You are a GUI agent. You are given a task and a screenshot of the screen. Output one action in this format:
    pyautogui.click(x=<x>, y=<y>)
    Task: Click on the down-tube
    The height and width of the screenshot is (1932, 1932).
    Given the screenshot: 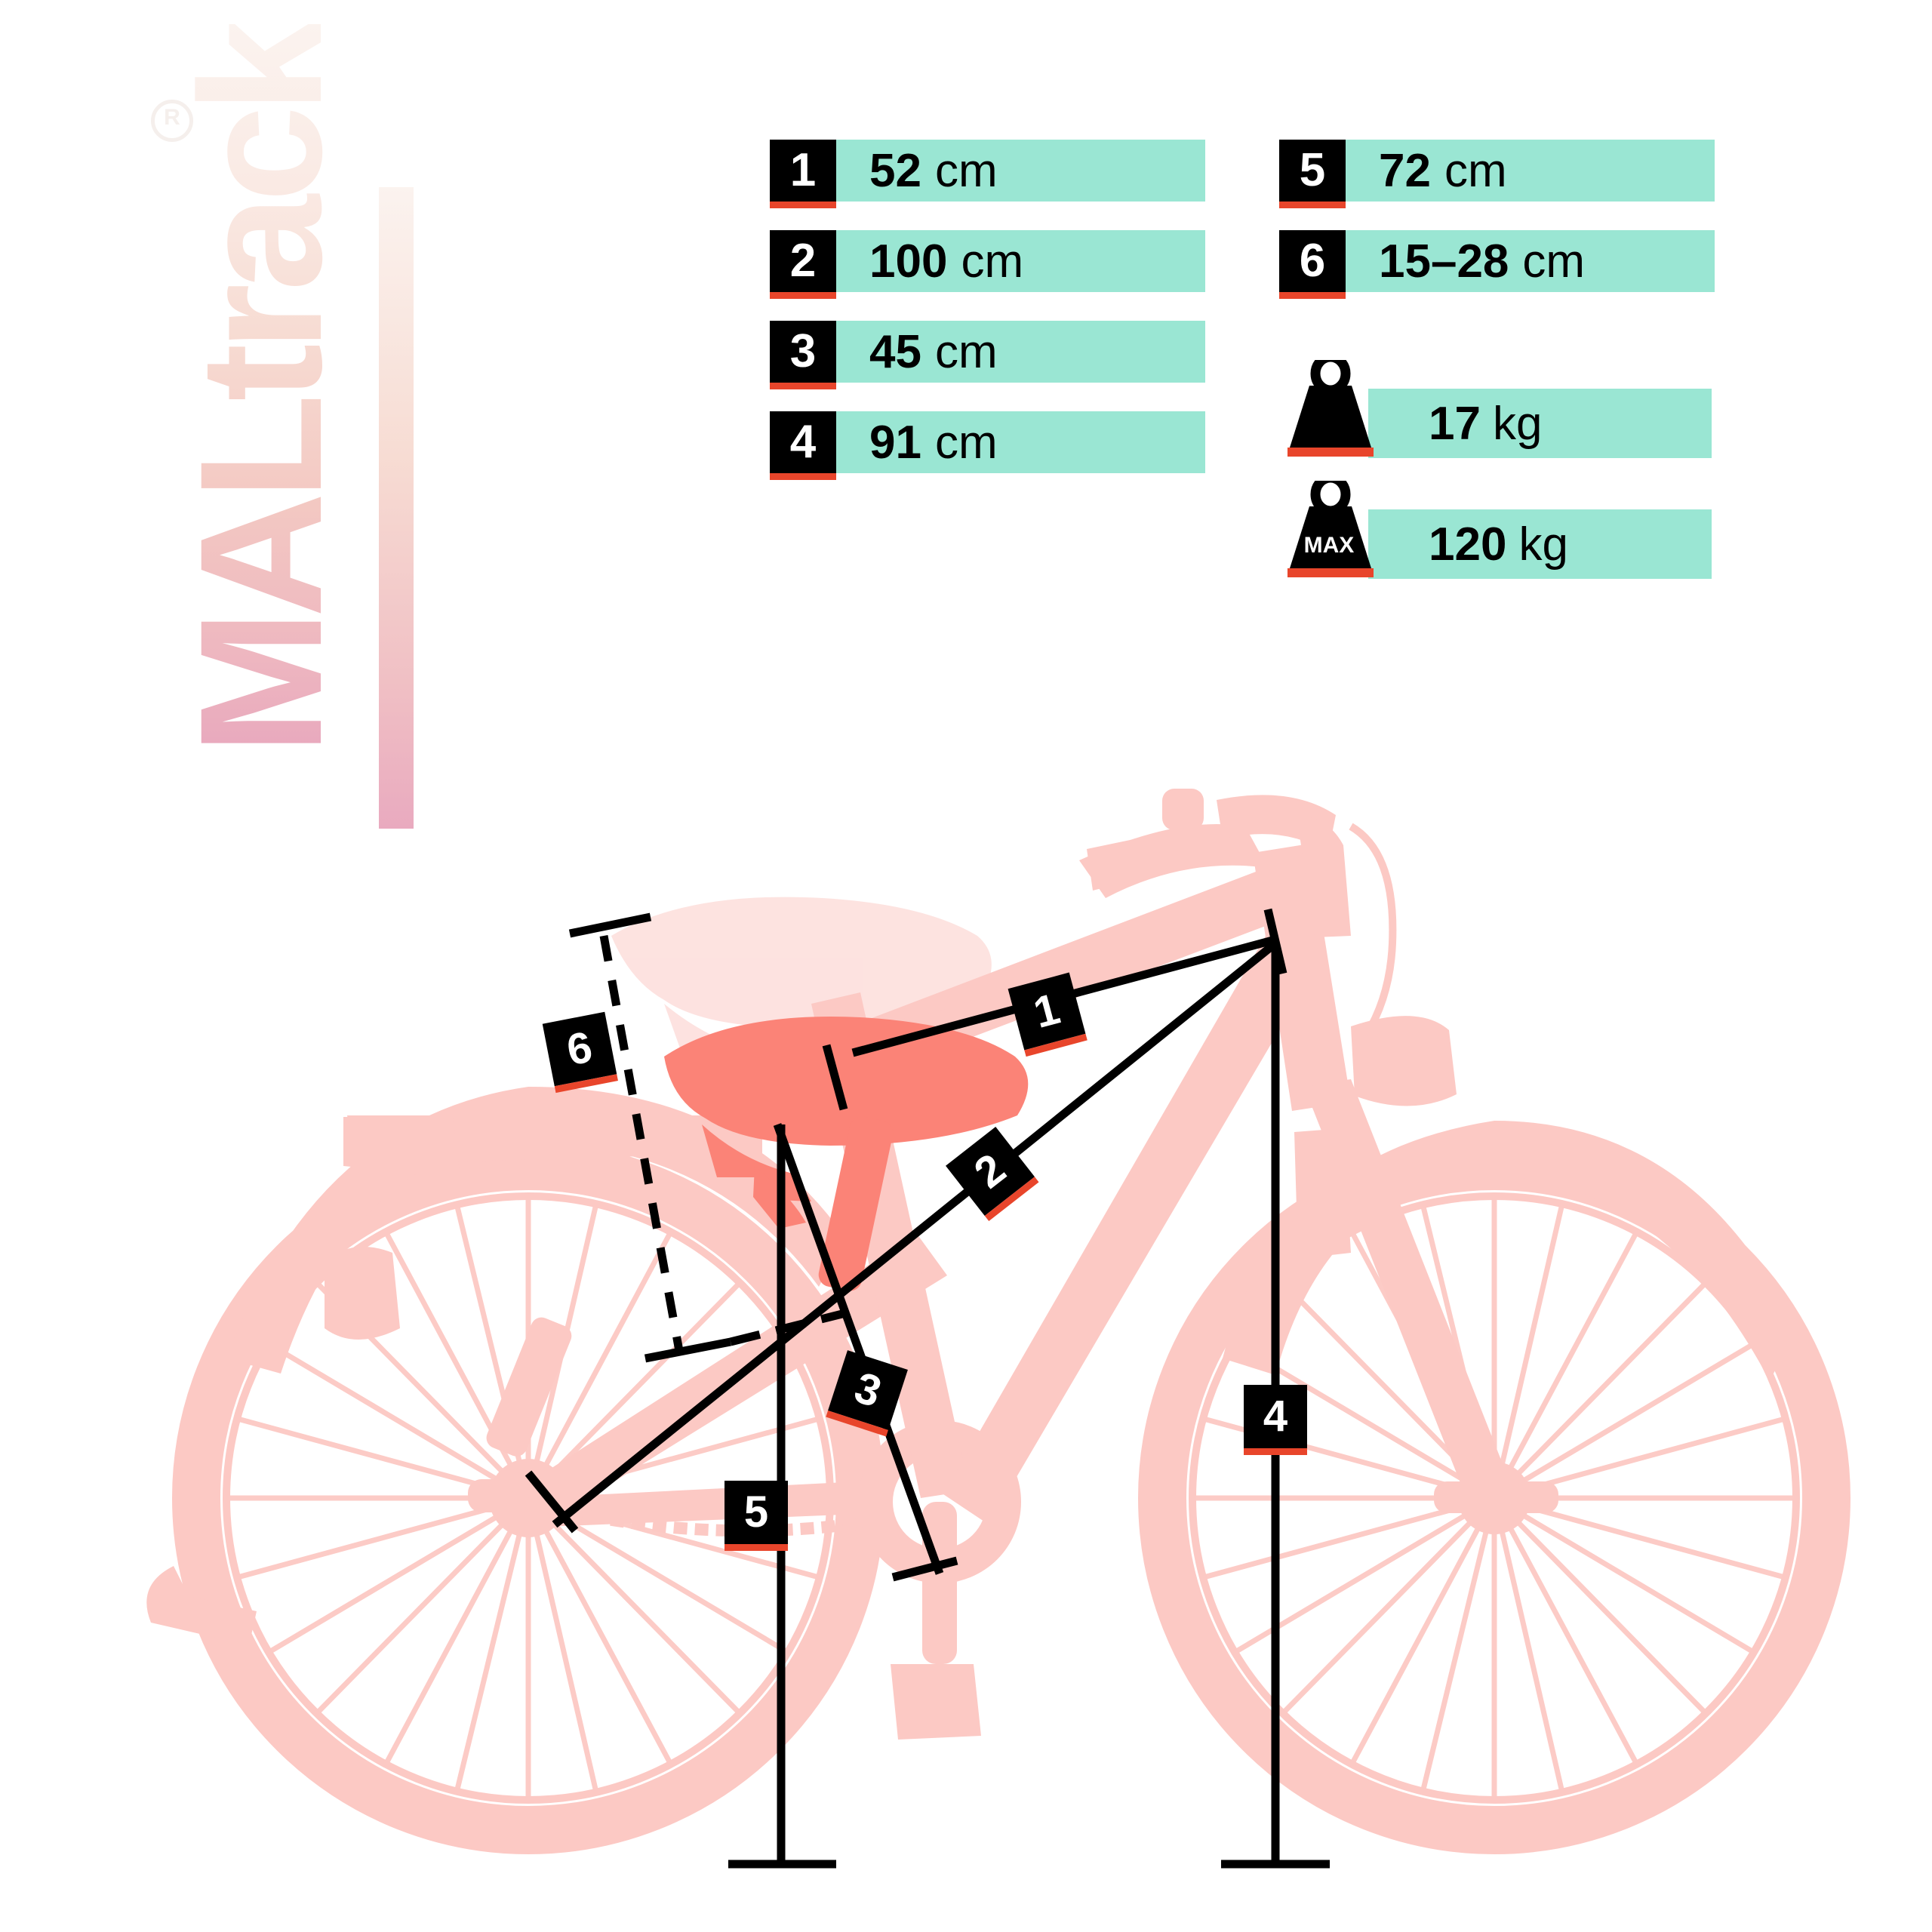 What is the action you would take?
    pyautogui.click(x=1130, y=1228)
    